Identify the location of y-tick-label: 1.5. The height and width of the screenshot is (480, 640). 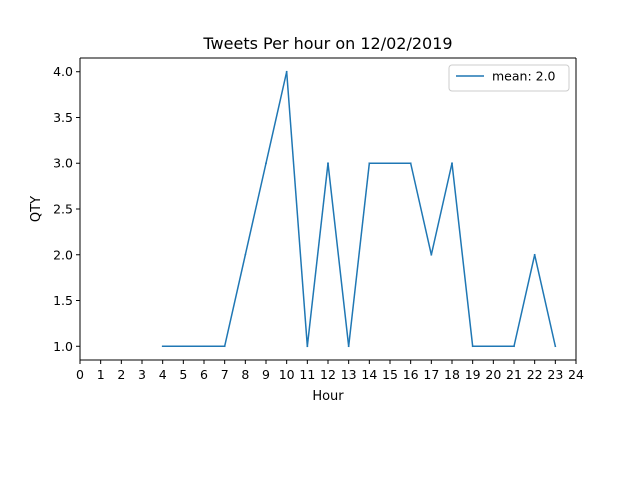
(63, 300).